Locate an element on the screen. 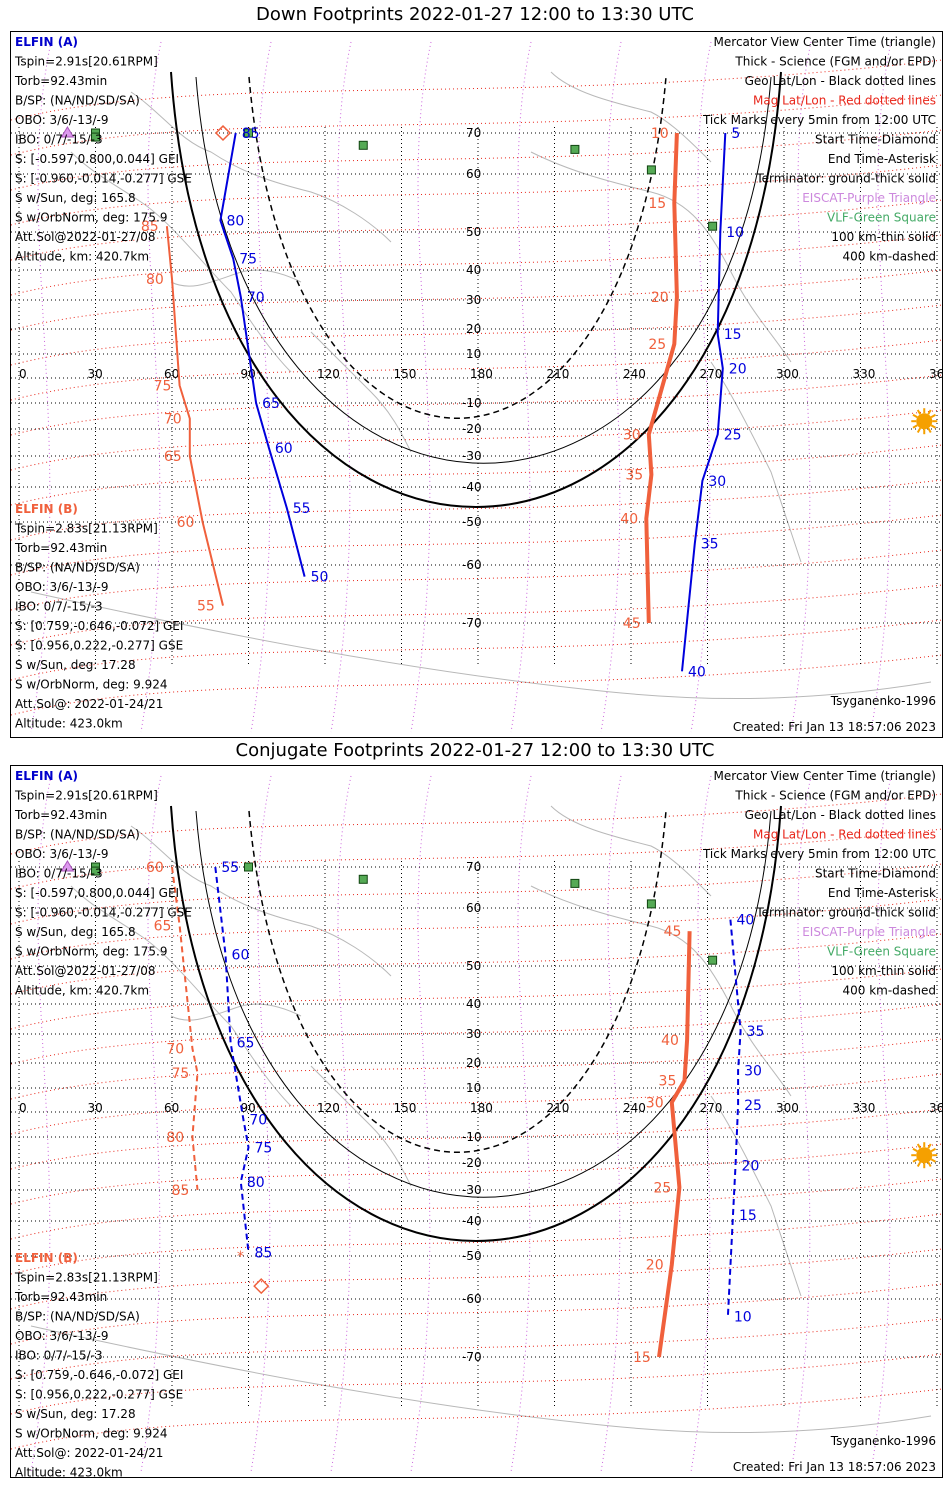  track-tick-label: 65 is located at coordinates (163, 926).